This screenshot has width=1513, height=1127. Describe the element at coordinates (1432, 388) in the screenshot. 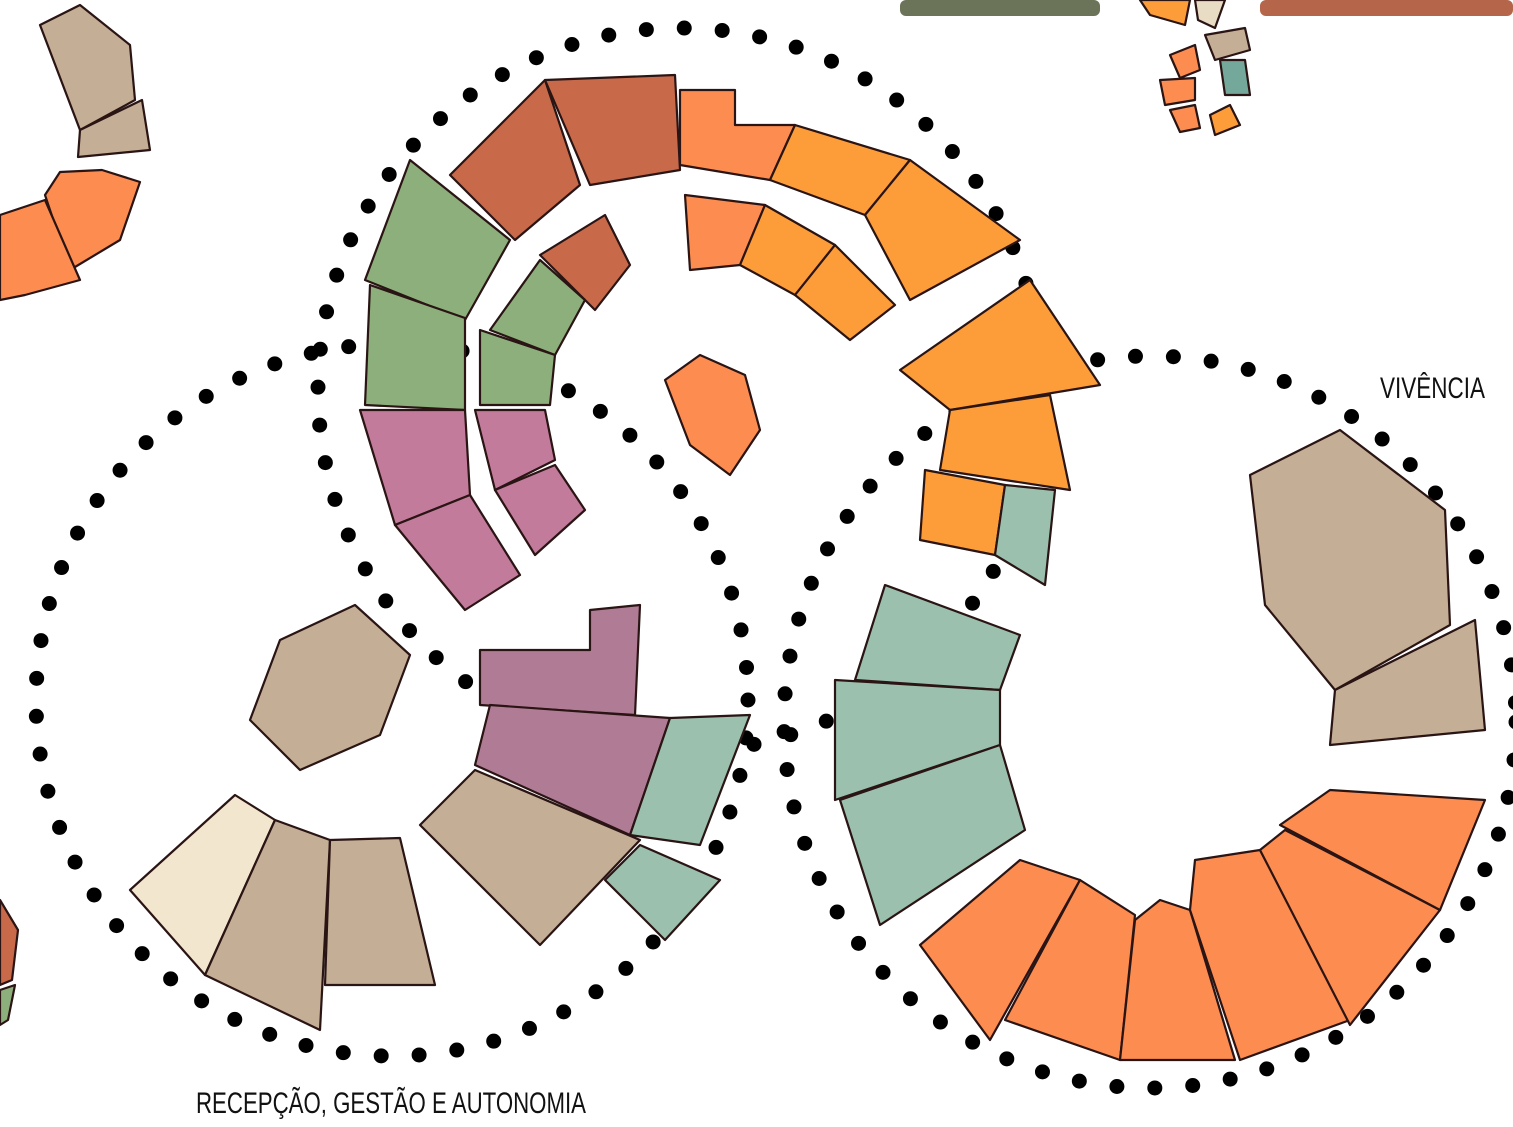

I see `label: VIVÊNCIA` at that location.